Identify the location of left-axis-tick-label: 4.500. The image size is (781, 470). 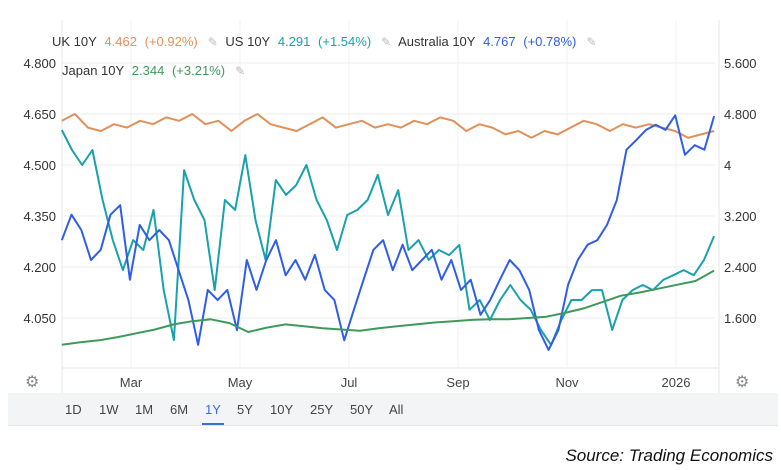
(39, 165).